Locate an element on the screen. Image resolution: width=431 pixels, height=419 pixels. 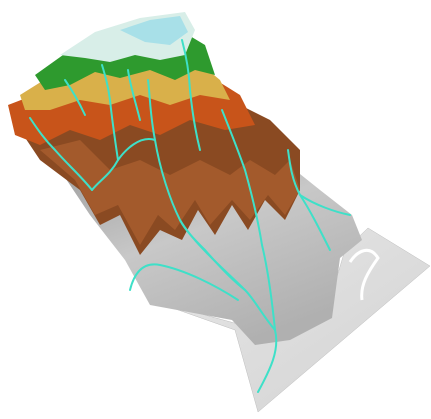
summit-highlight is located at coordinates (154, 30).